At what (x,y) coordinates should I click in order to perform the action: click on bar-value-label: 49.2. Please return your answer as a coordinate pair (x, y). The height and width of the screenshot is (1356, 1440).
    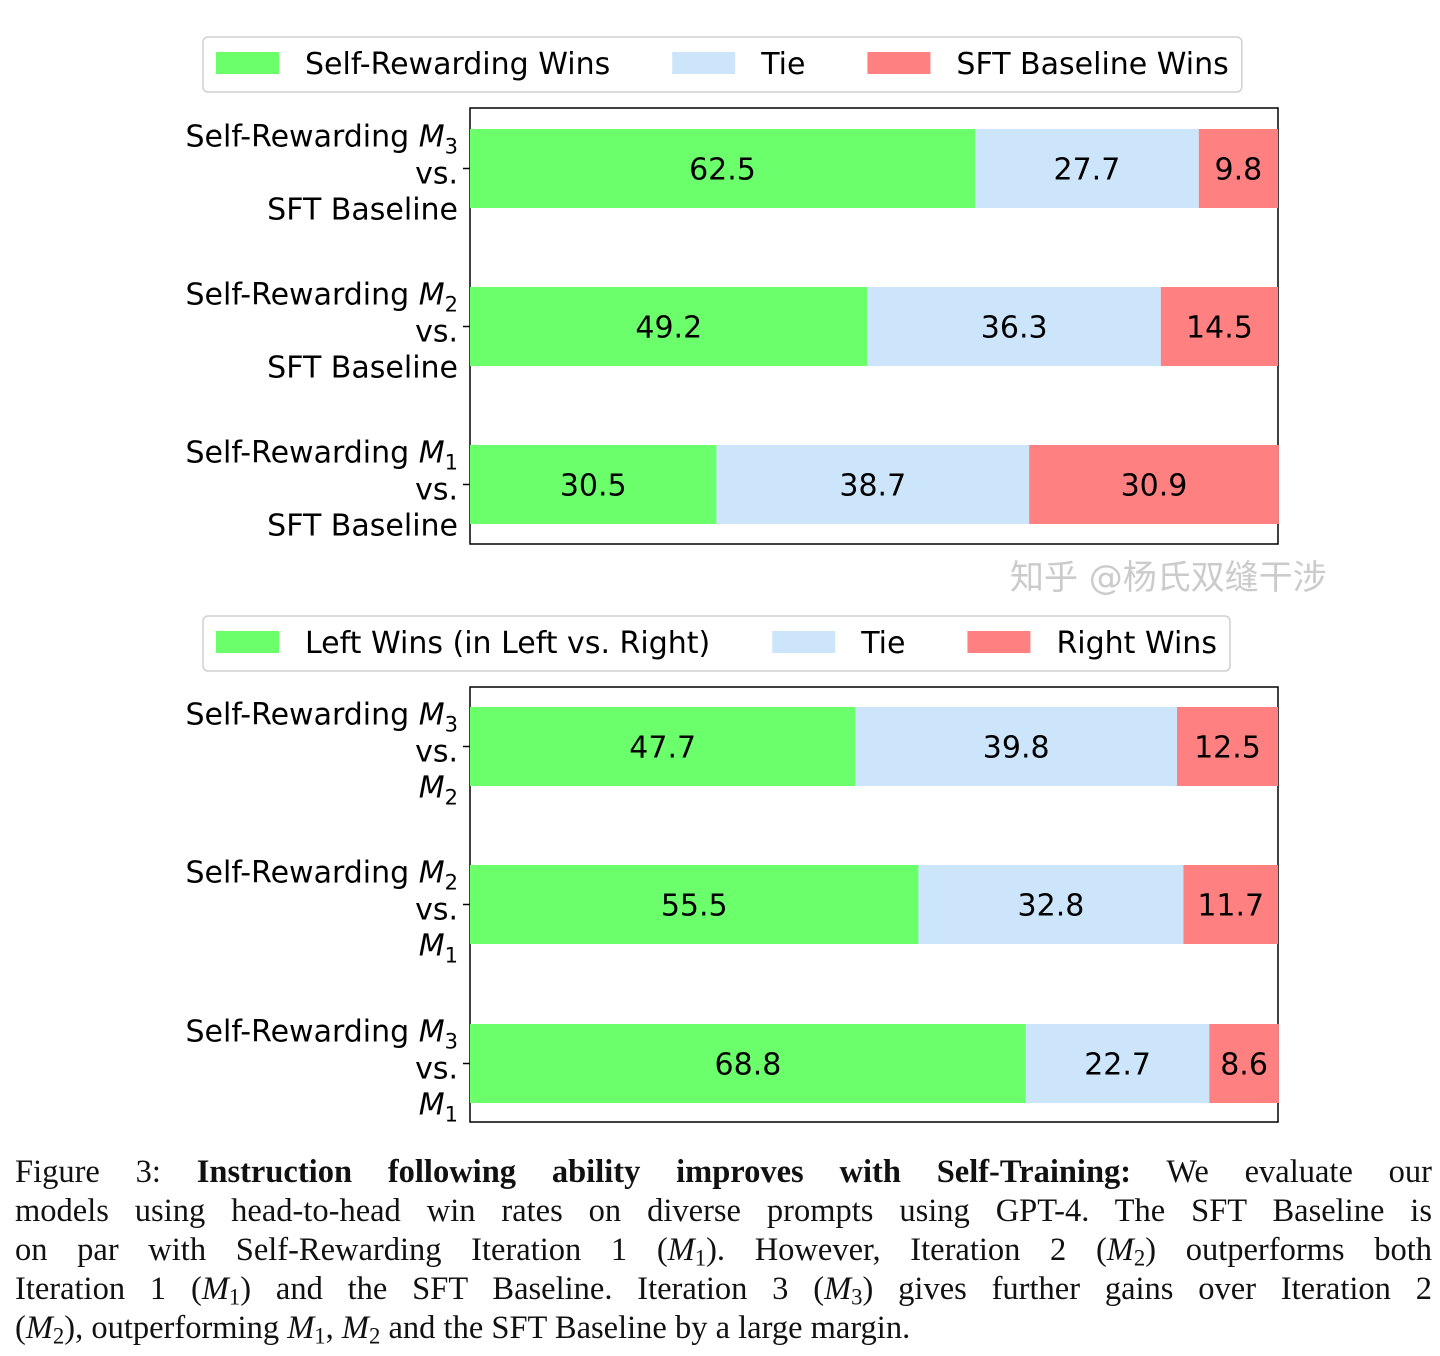
    Looking at the image, I should click on (668, 328).